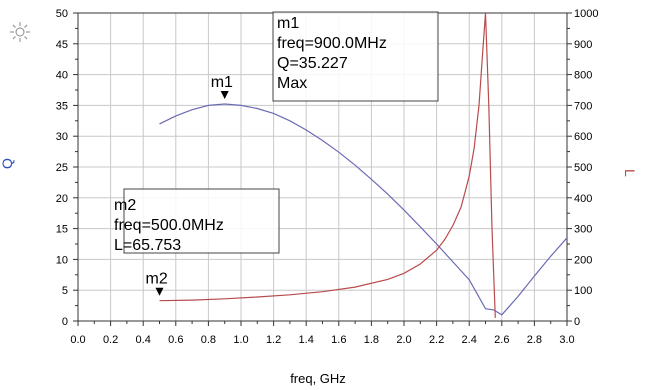 Image resolution: width=651 pixels, height=390 pixels. I want to click on x-tick-label: 1.6, so click(338, 340).